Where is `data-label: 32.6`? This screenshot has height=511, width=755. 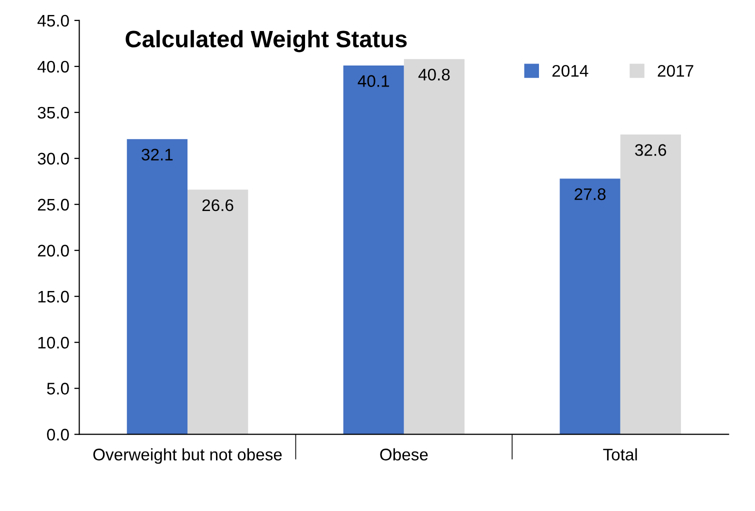 data-label: 32.6 is located at coordinates (650, 150).